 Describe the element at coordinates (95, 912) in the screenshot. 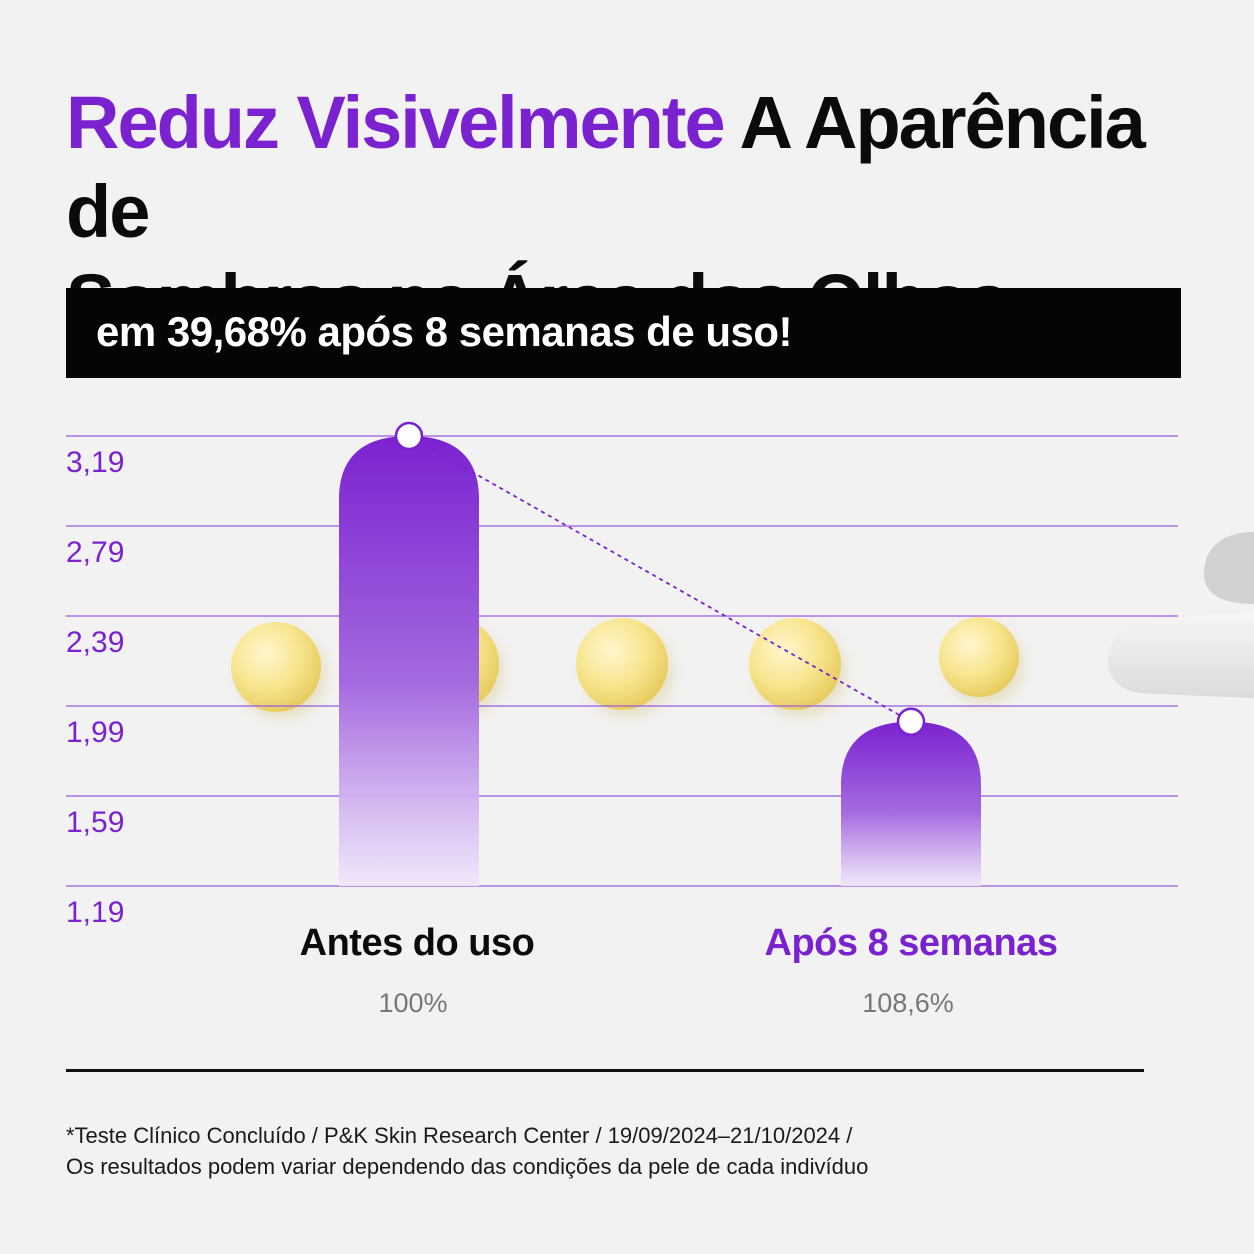

I see `y-tick-label: 1,19` at that location.